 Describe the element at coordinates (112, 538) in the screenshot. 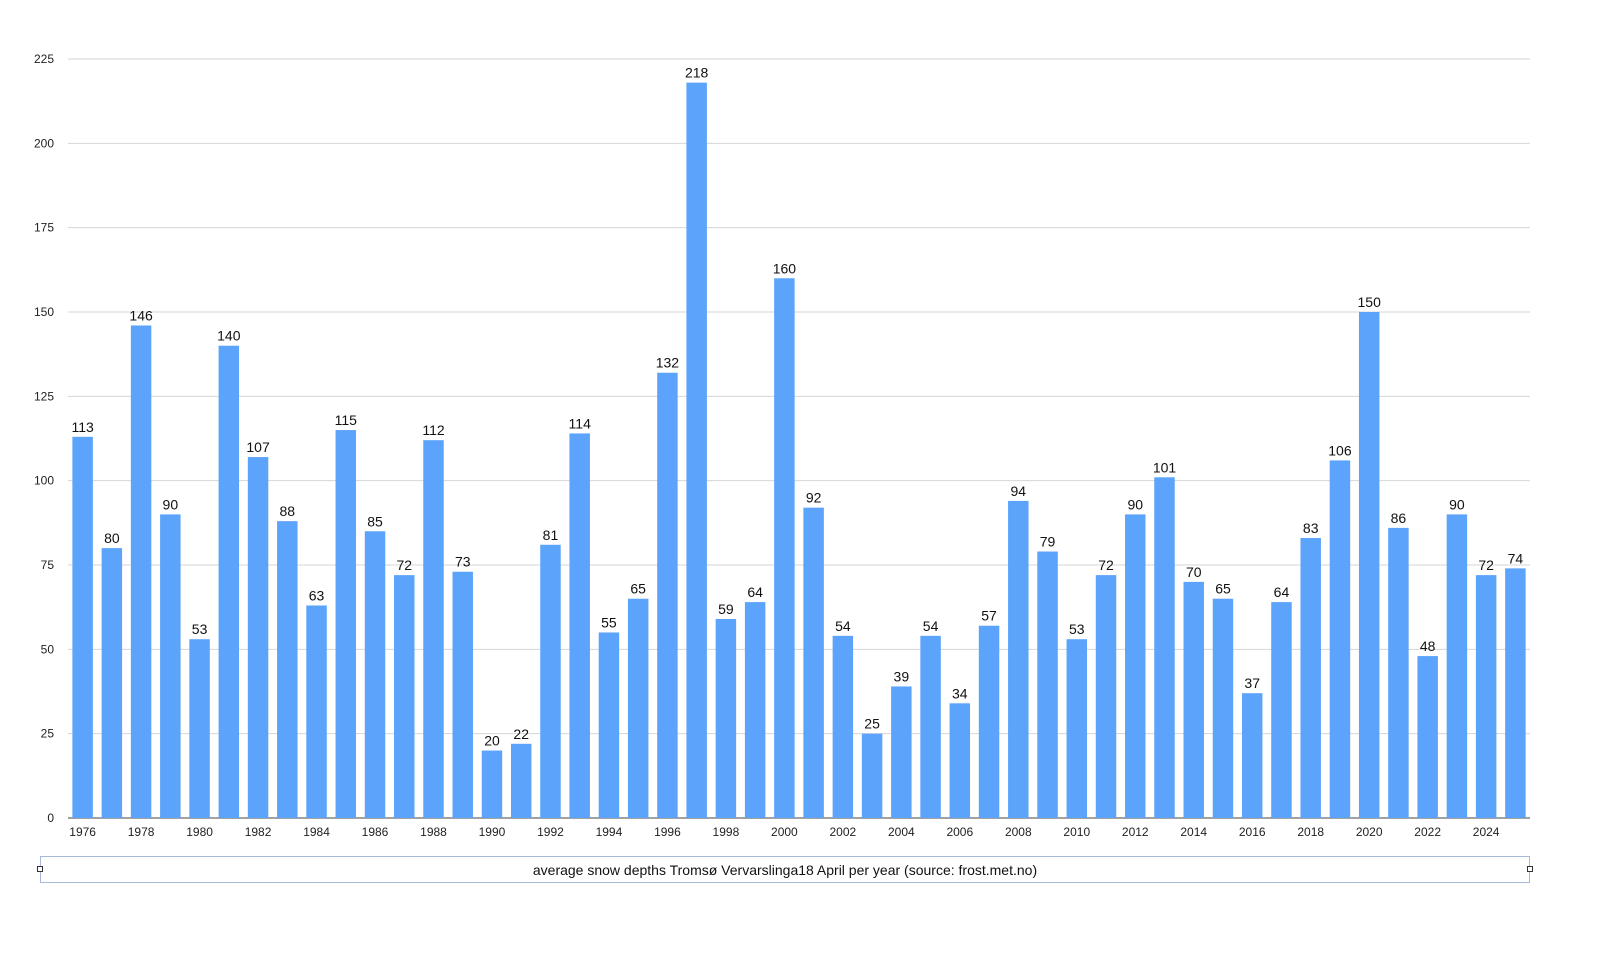

I see `data-label: 80` at that location.